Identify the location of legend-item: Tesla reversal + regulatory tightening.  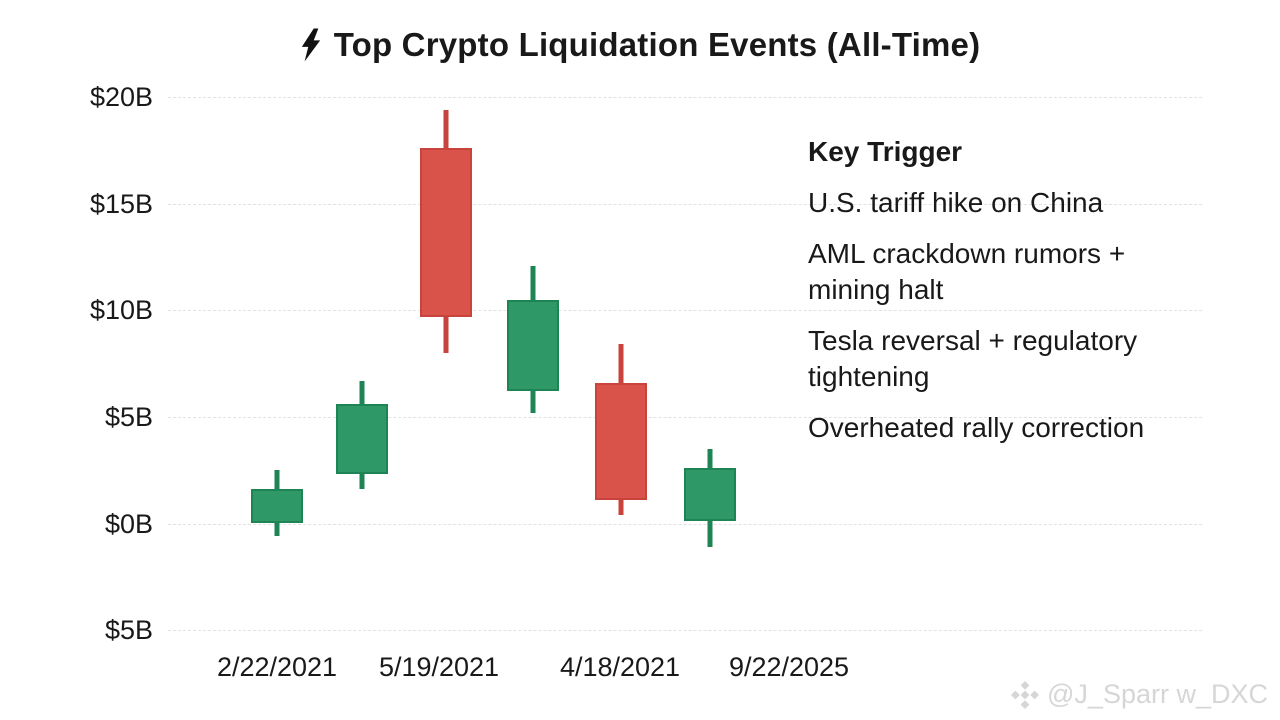
(973, 358).